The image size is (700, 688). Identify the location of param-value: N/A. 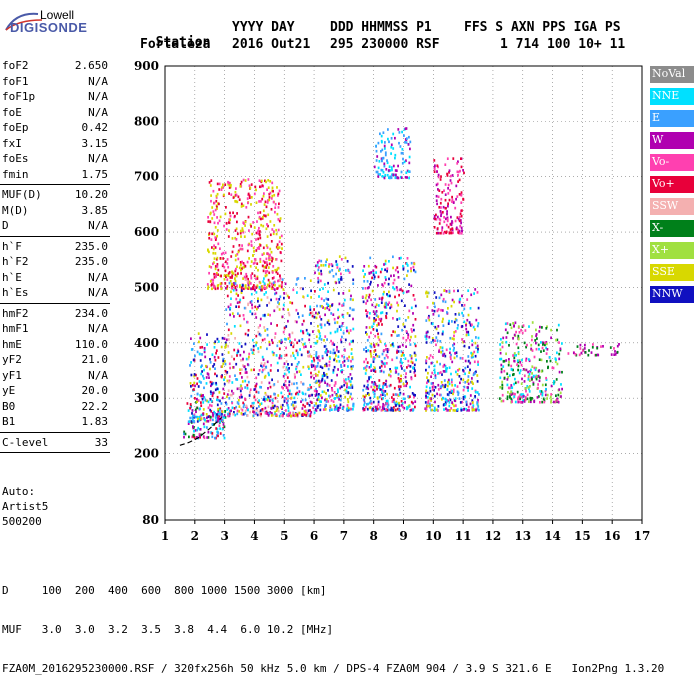
(98, 112).